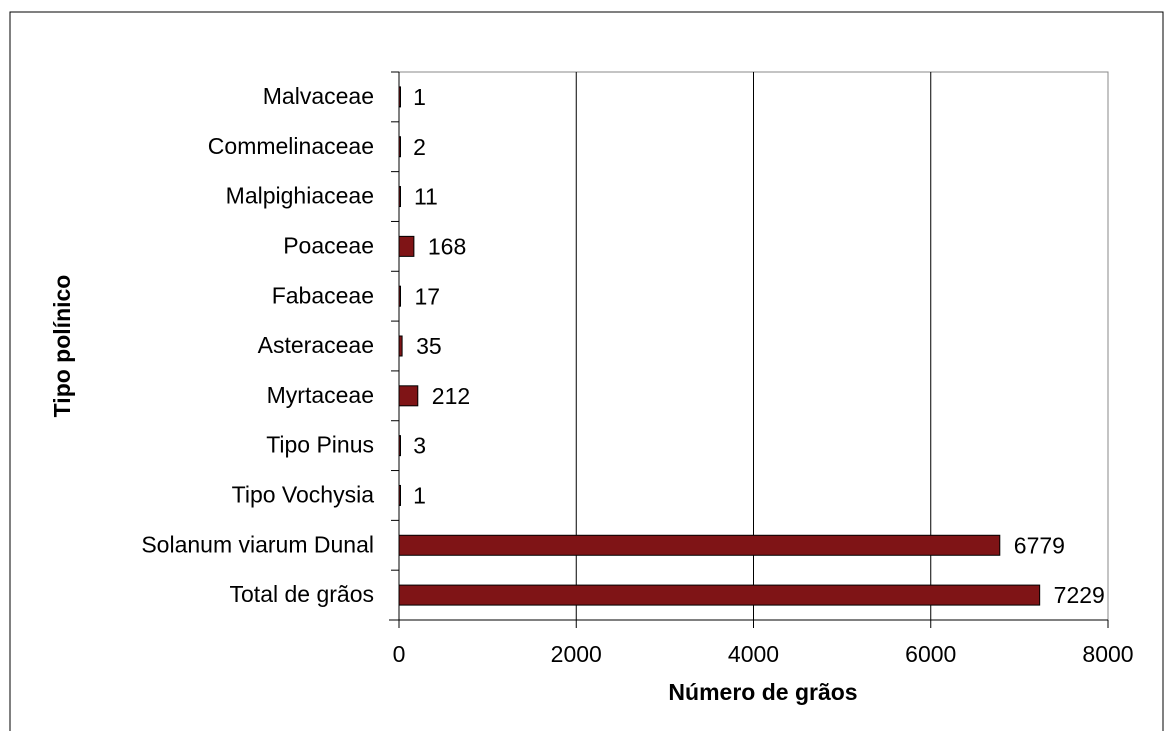 The height and width of the screenshot is (731, 1165). I want to click on value-label: 3, so click(419, 446).